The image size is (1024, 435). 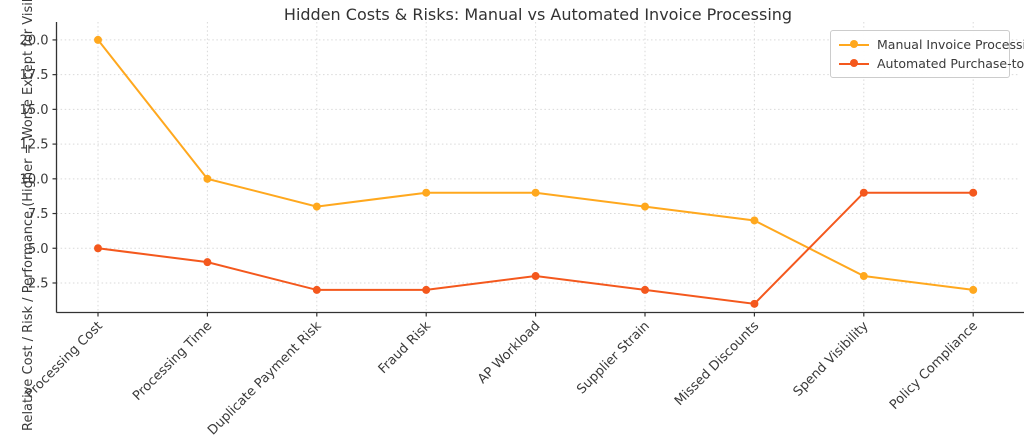 I want to click on y-tick-label: 20.0, so click(x=34, y=40).